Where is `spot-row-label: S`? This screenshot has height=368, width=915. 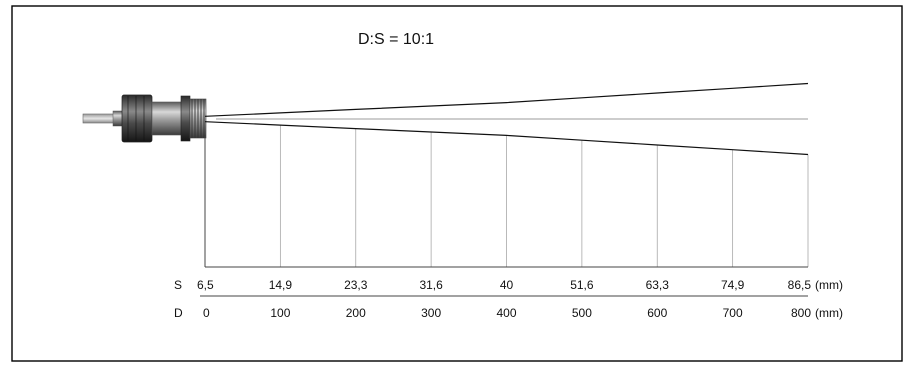
spot-row-label: S is located at coordinates (178, 285).